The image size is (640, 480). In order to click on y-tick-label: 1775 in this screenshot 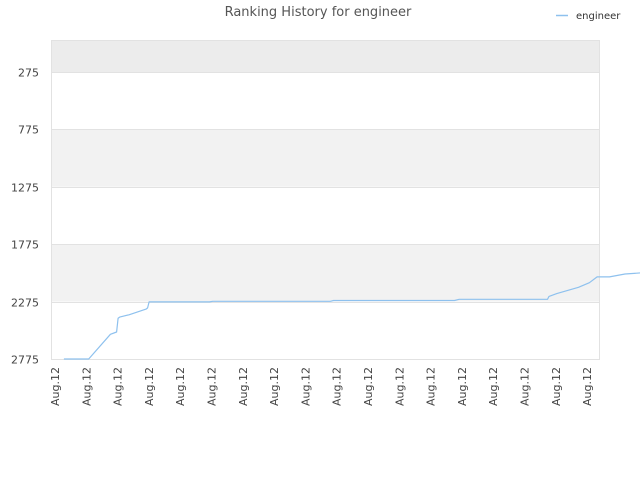, I will do `click(25, 245)`.